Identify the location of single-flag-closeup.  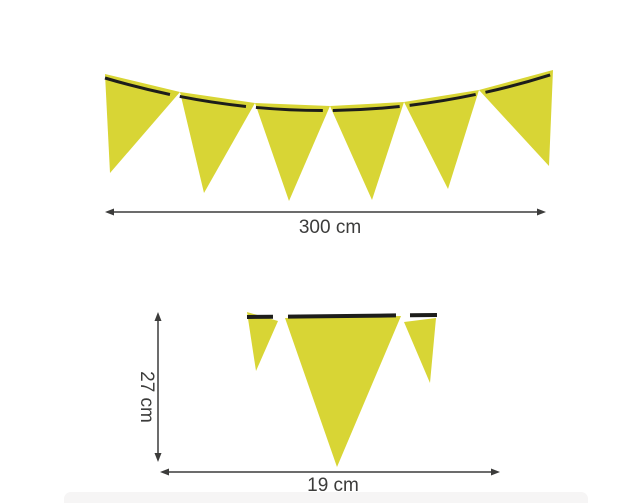
(342, 389).